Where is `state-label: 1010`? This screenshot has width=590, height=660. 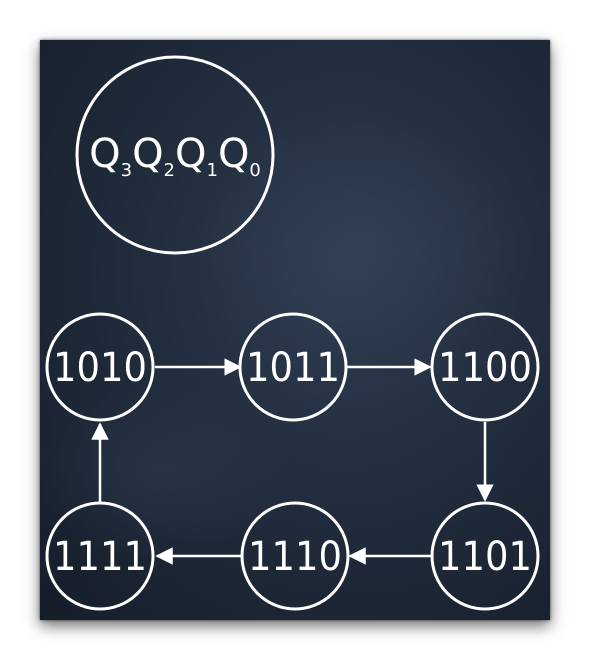
state-label: 1010 is located at coordinates (100, 368).